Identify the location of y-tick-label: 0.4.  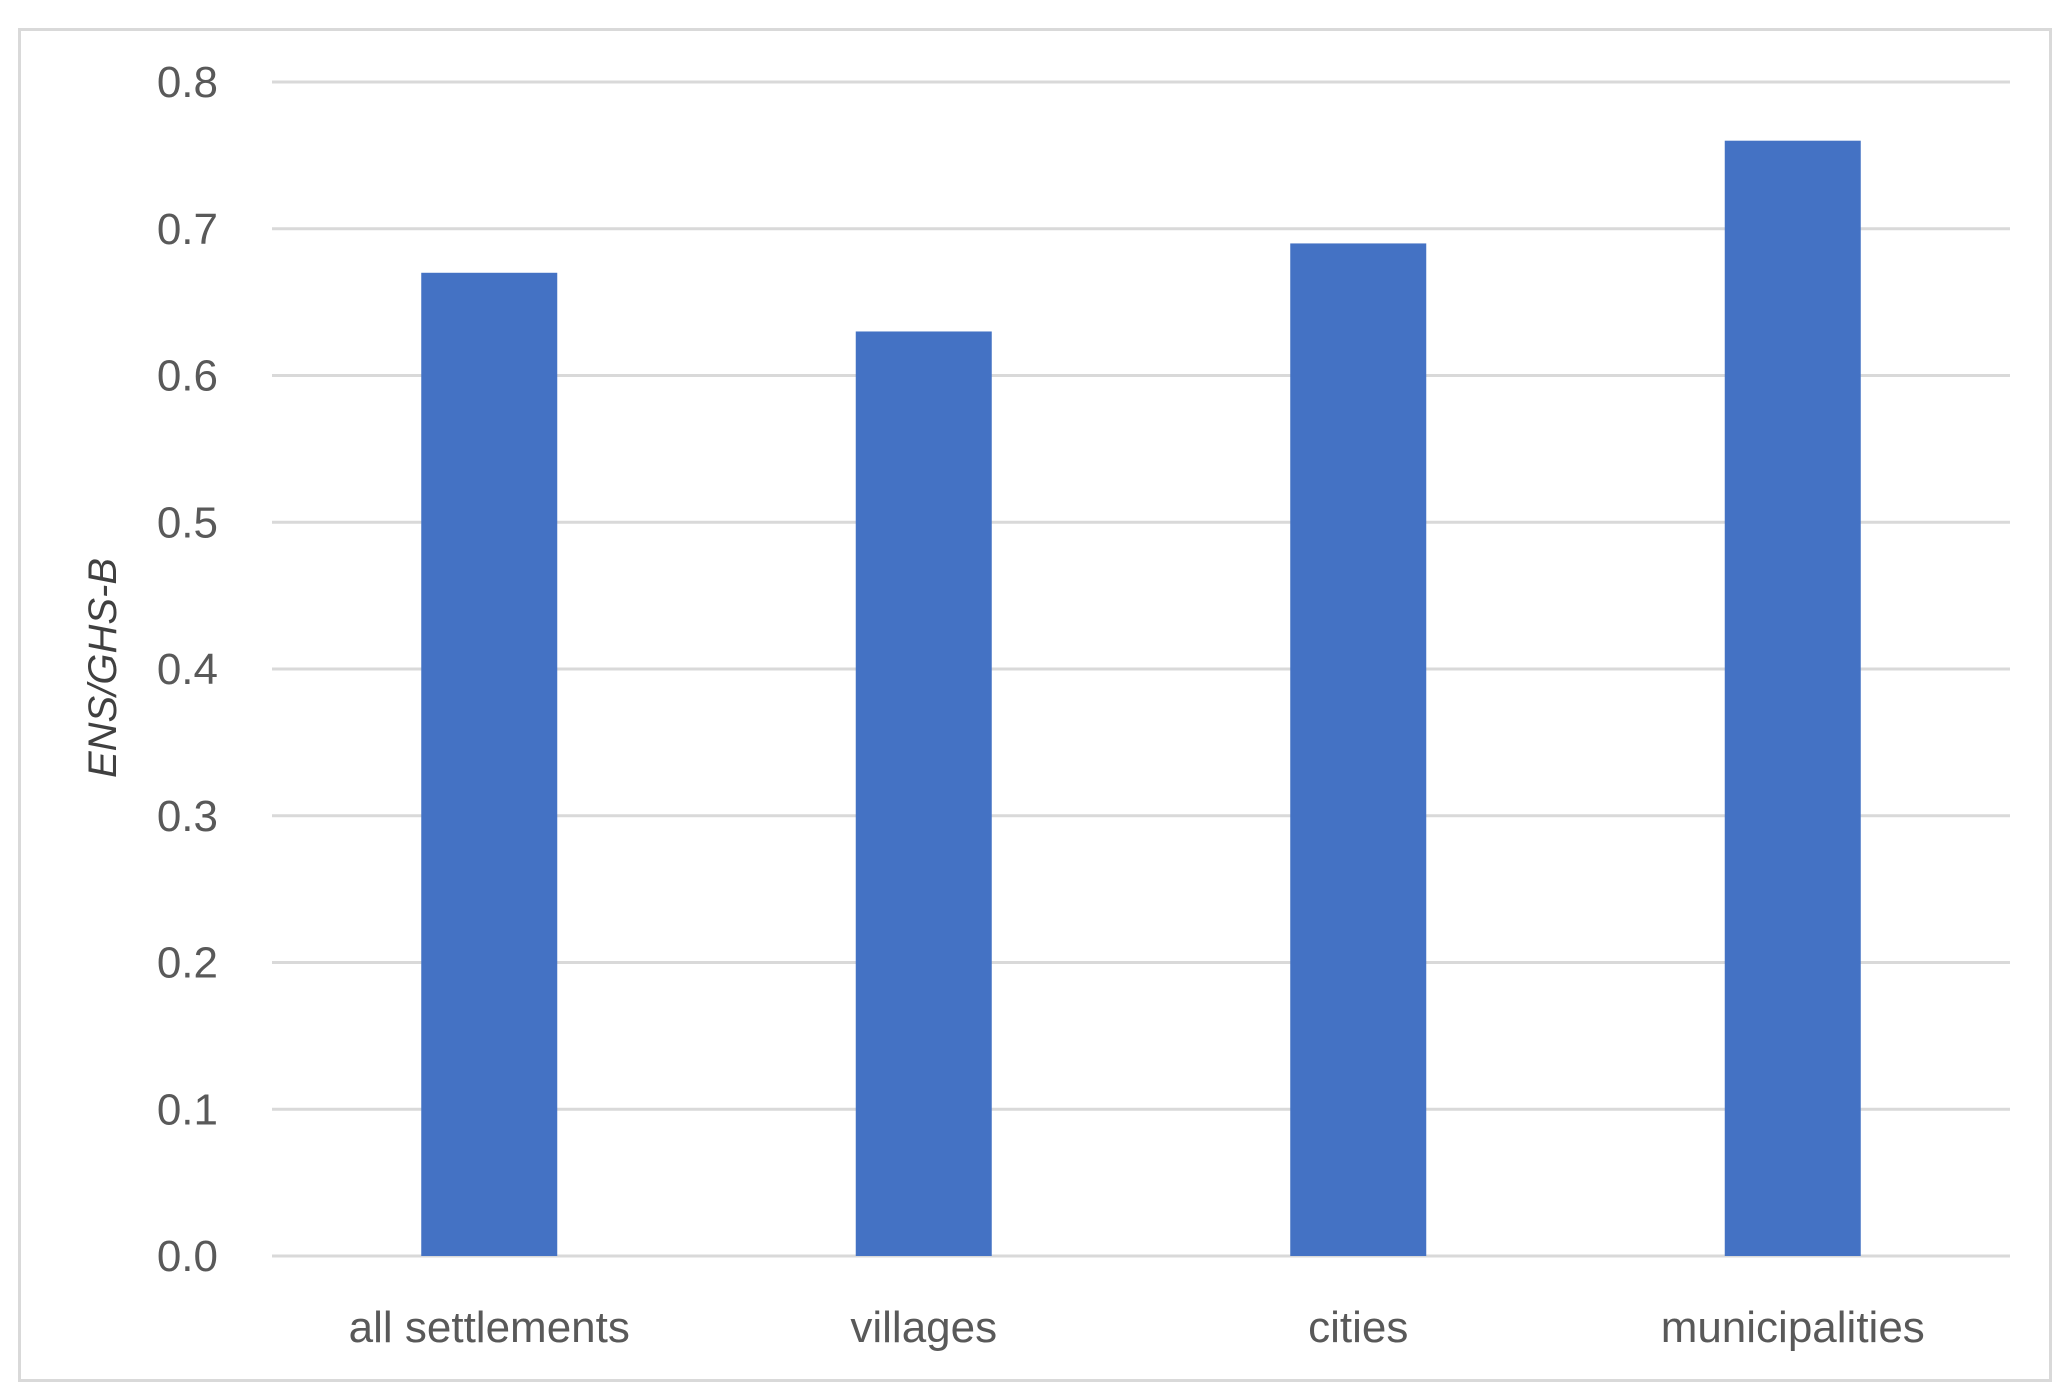
(187, 669).